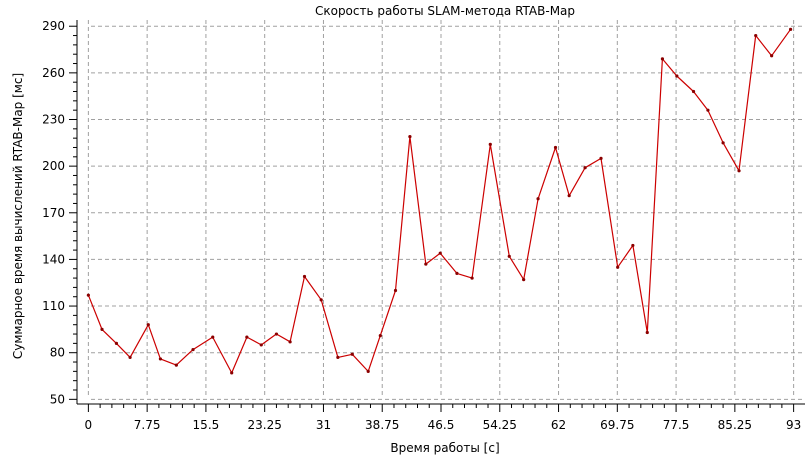  What do you see at coordinates (558, 425) in the screenshot?
I see `x-tick-label: 62` at bounding box center [558, 425].